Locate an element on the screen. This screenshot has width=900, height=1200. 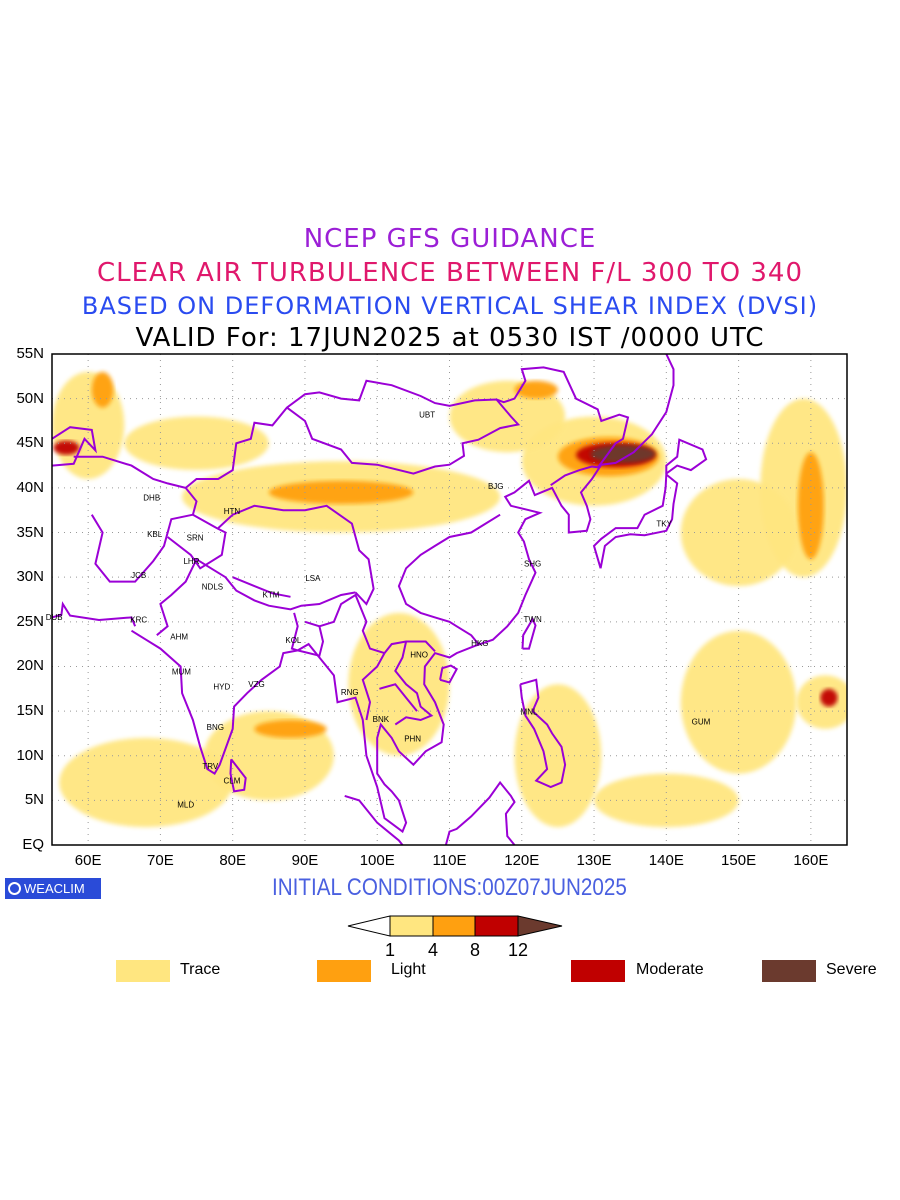
legend-swatch-light is located at coordinates (344, 971).